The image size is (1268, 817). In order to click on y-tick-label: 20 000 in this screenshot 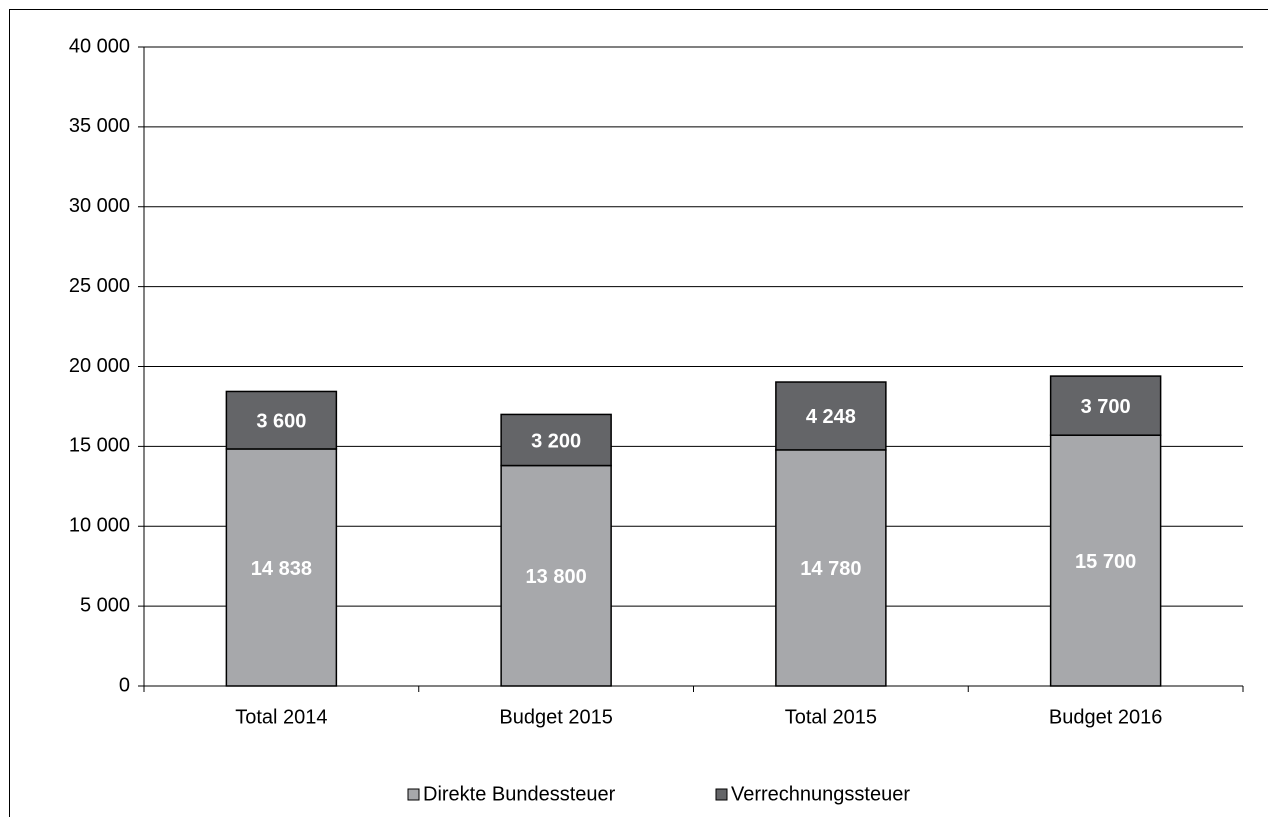, I will do `click(99, 366)`.